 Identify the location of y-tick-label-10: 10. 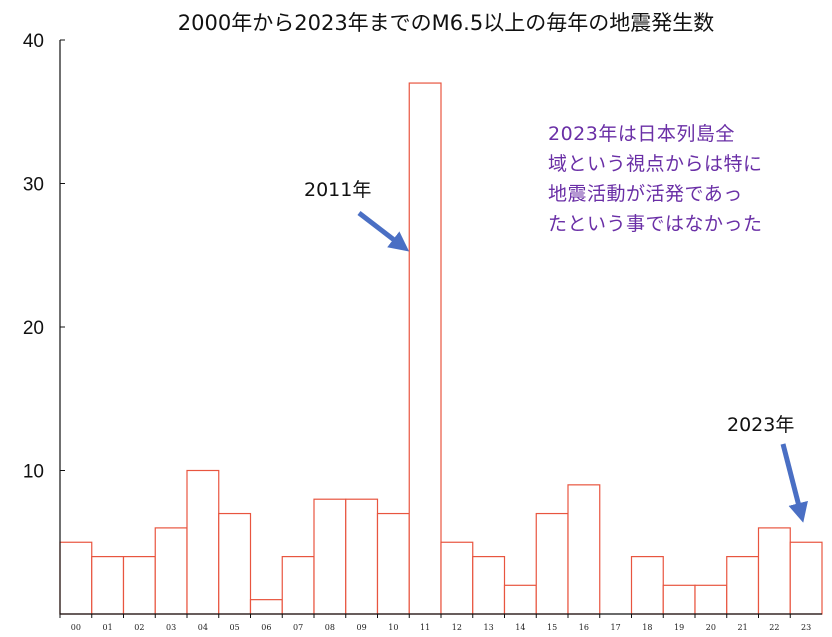
(33, 472).